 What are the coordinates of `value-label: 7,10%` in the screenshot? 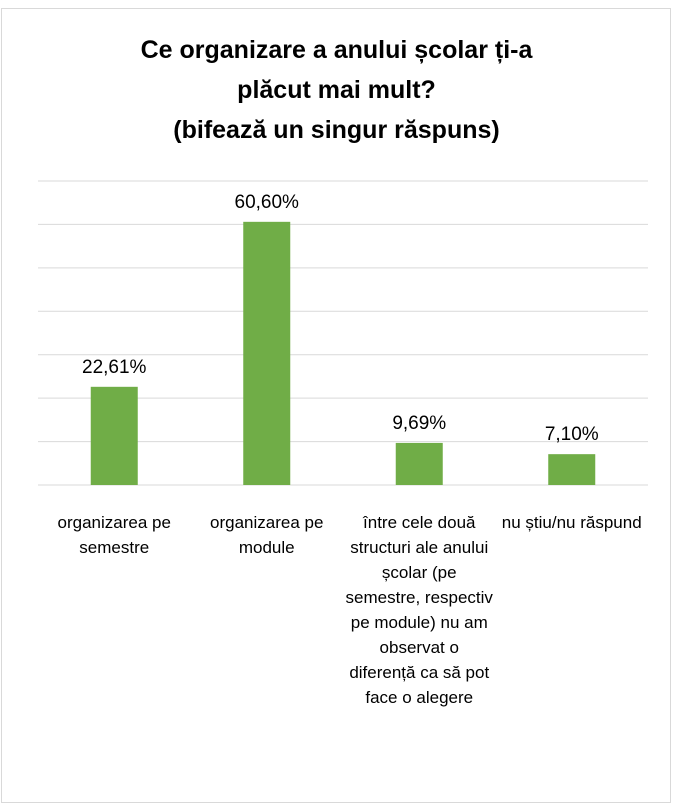 It's located at (572, 434).